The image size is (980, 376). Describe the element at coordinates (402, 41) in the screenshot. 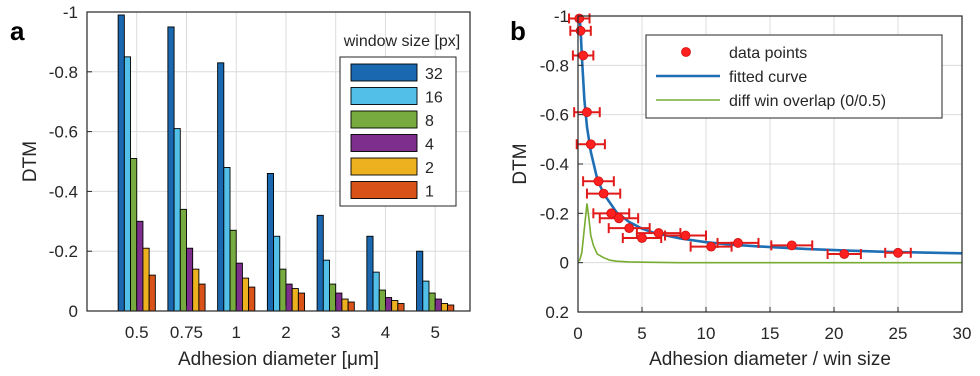

I see `panel-a-legend-title: window size [px]` at that location.